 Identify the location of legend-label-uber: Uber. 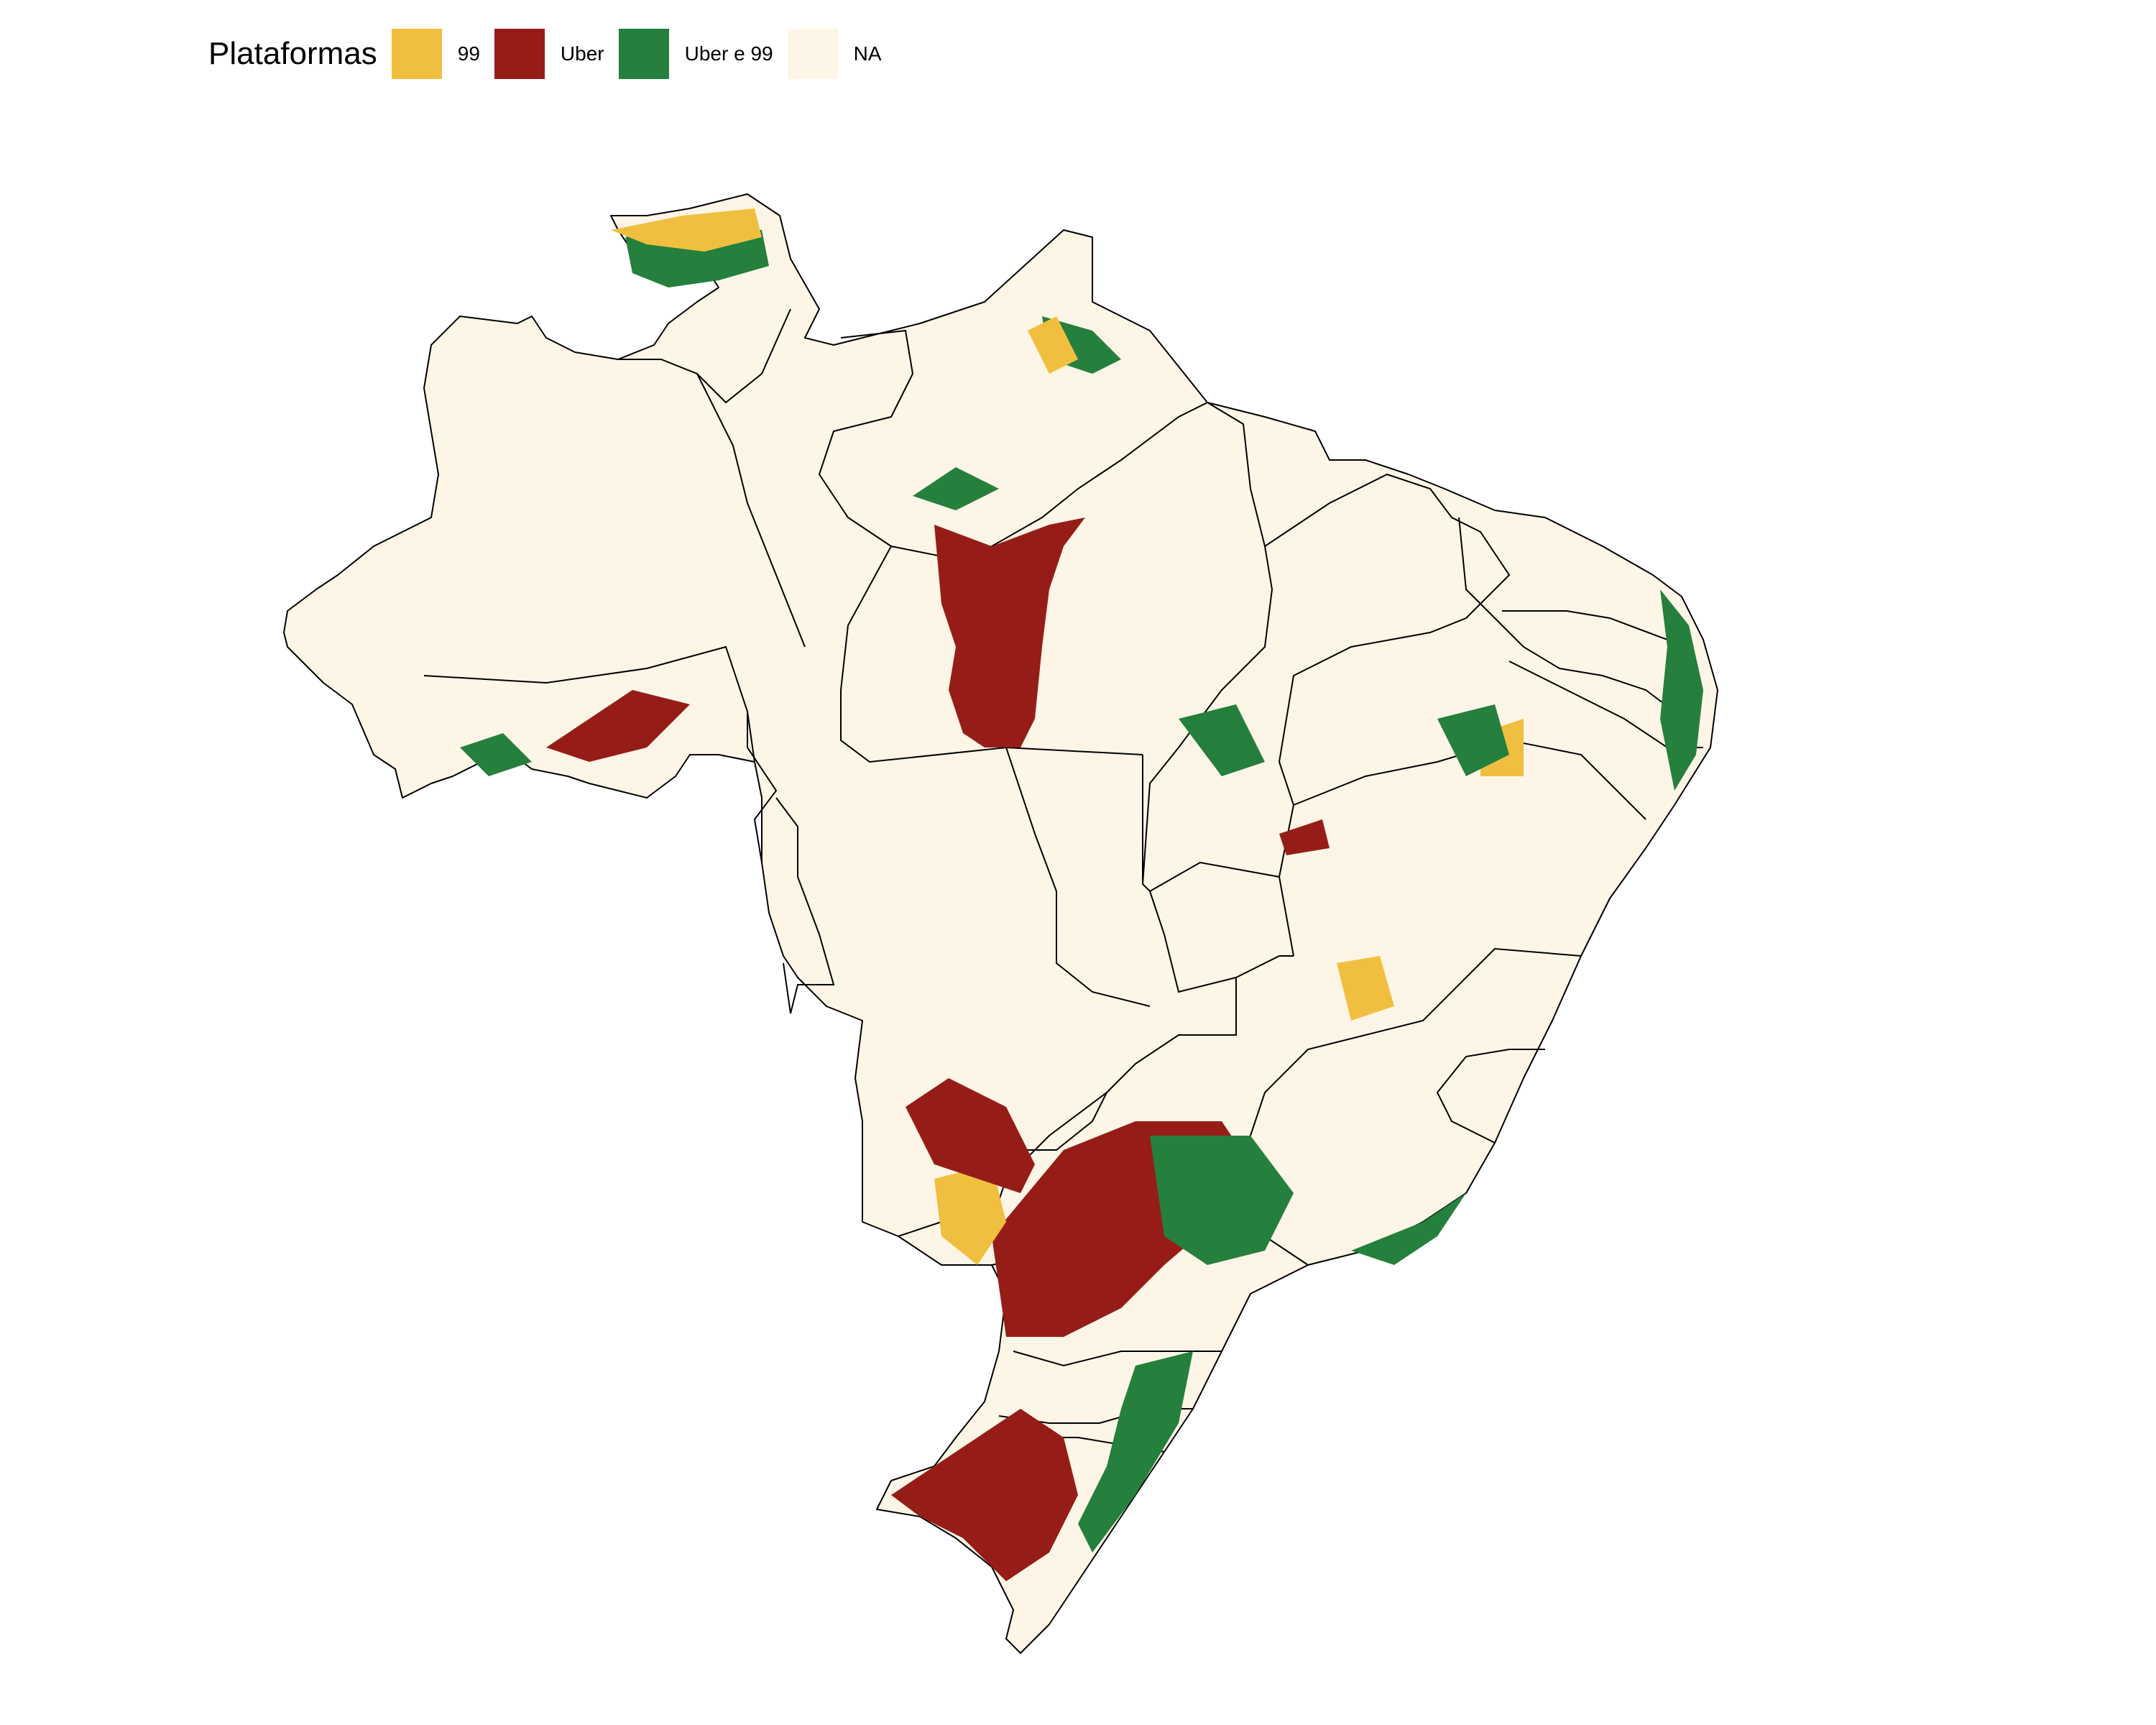
(582, 53).